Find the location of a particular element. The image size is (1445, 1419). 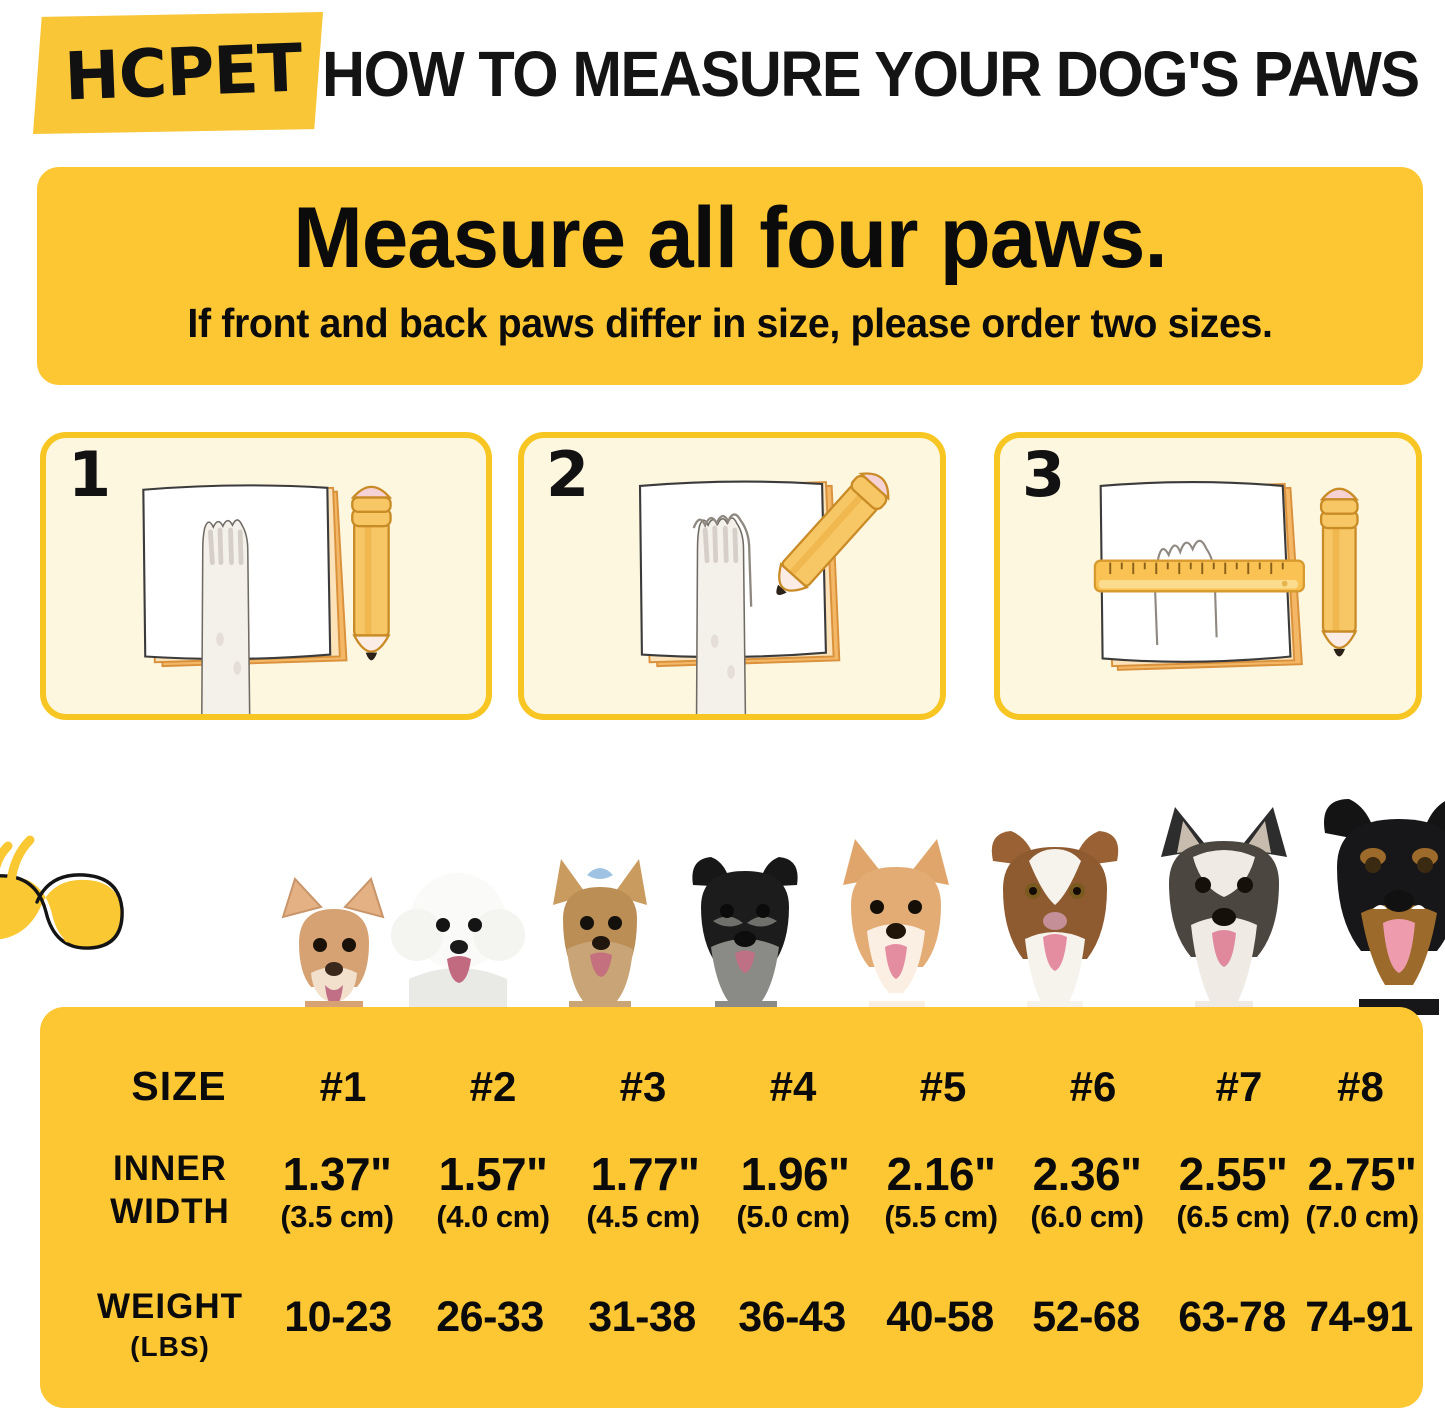

step-number-3: 3 is located at coordinates (1044, 474).